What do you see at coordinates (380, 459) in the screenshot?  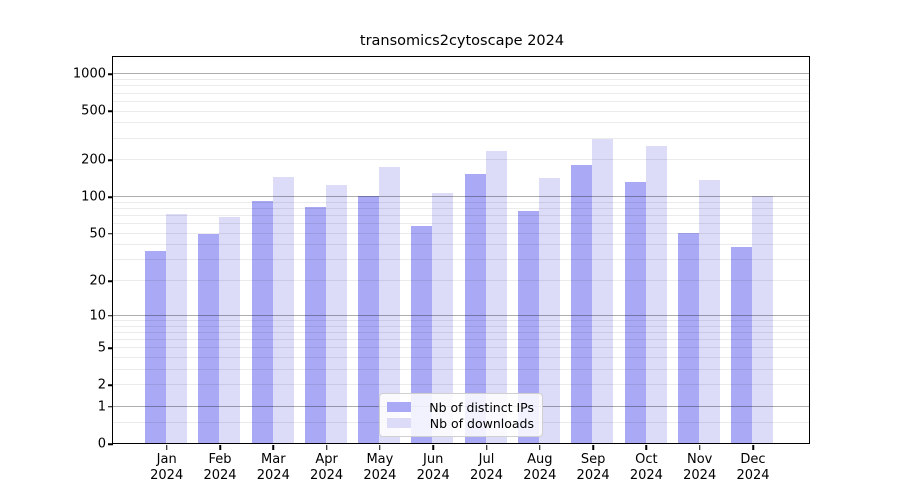 I see `month-label: May` at bounding box center [380, 459].